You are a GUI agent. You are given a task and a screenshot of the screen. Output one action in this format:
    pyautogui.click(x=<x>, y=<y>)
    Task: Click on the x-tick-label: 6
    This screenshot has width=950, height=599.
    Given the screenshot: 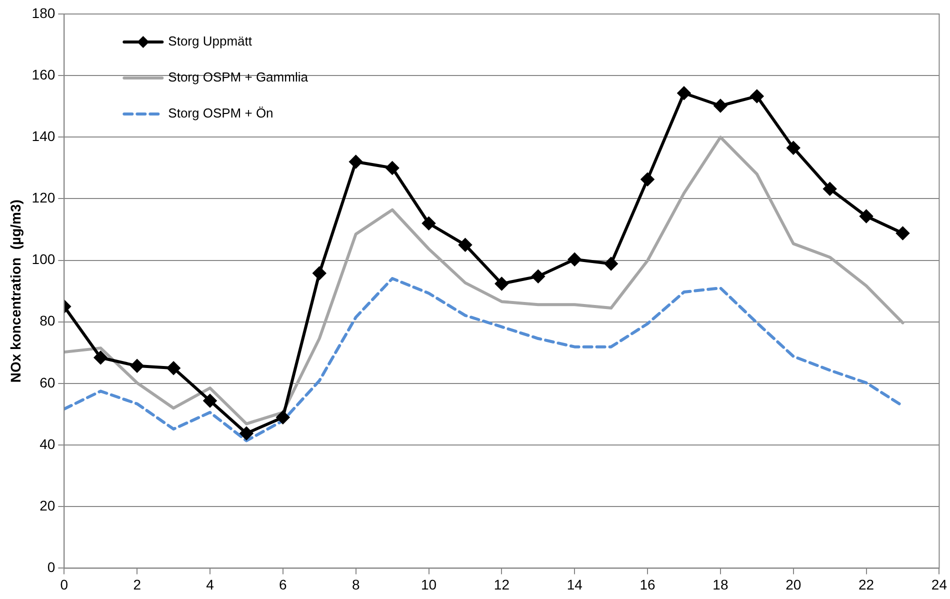 What is the action you would take?
    pyautogui.click(x=283, y=584)
    